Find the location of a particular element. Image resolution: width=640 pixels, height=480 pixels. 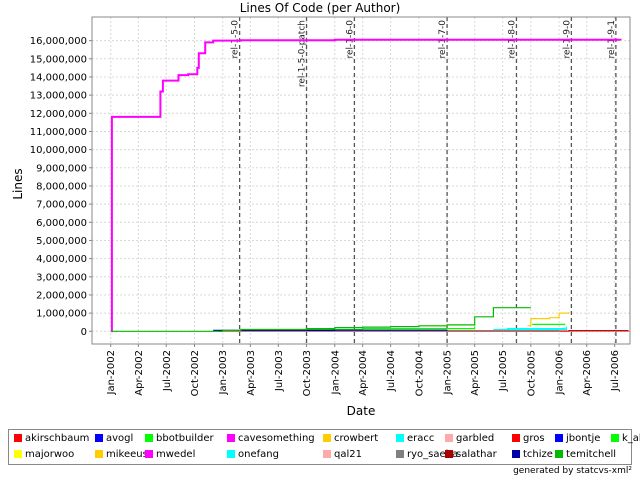

series-line-onefang is located at coordinates (530, 328).